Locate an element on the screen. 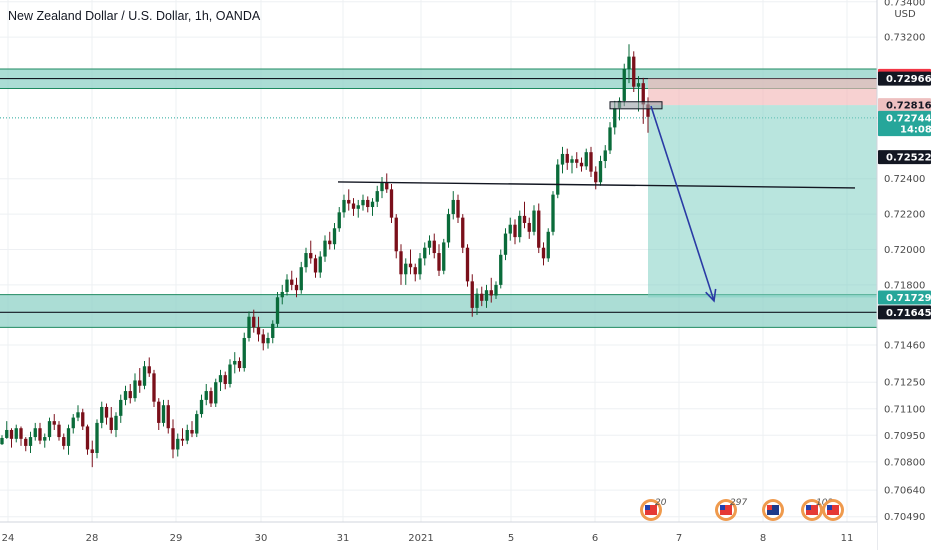  price-label: 0.72744 is located at coordinates (909, 118).